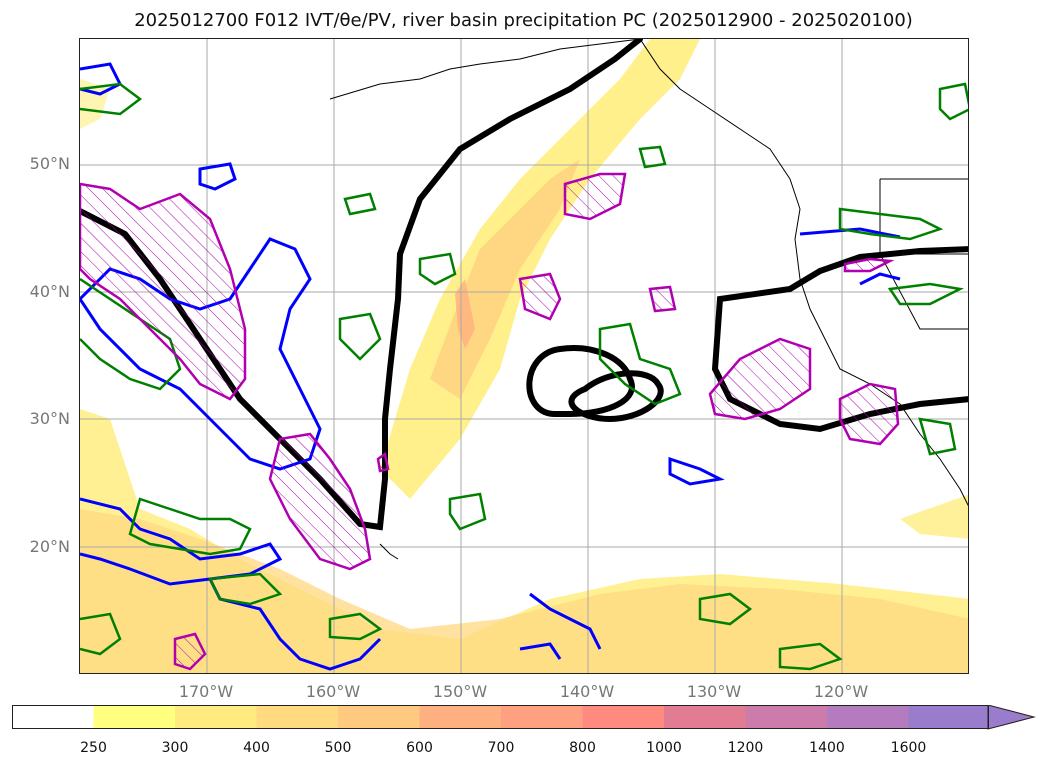  I want to click on colorbar-tick-label: 1200, so click(745, 748).